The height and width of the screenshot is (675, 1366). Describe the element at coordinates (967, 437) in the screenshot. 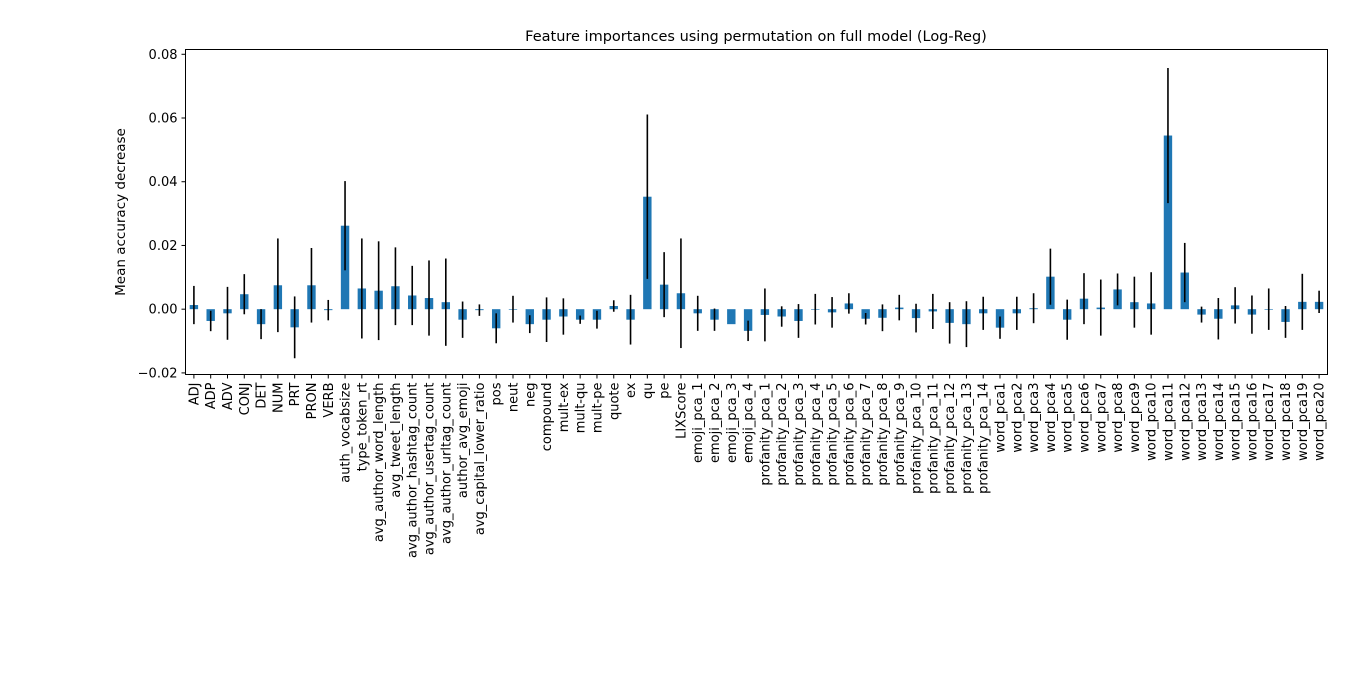

I see `x-tick-label: profanity_pca_13` at that location.